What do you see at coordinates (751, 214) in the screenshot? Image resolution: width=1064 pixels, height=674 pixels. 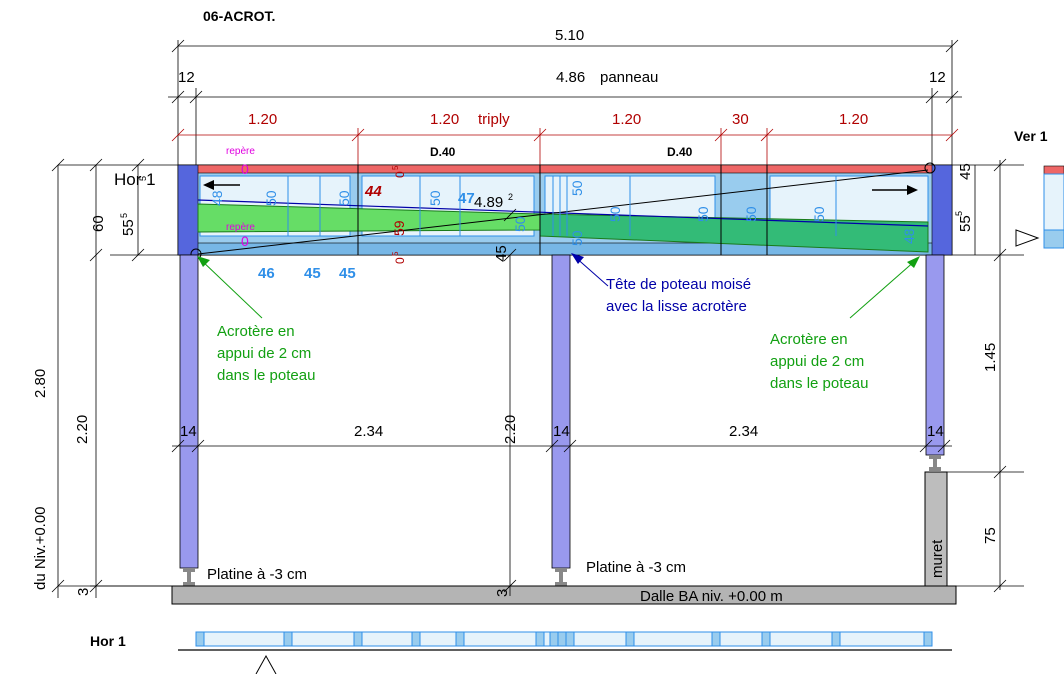 I see `marker-50-i: 50` at bounding box center [751, 214].